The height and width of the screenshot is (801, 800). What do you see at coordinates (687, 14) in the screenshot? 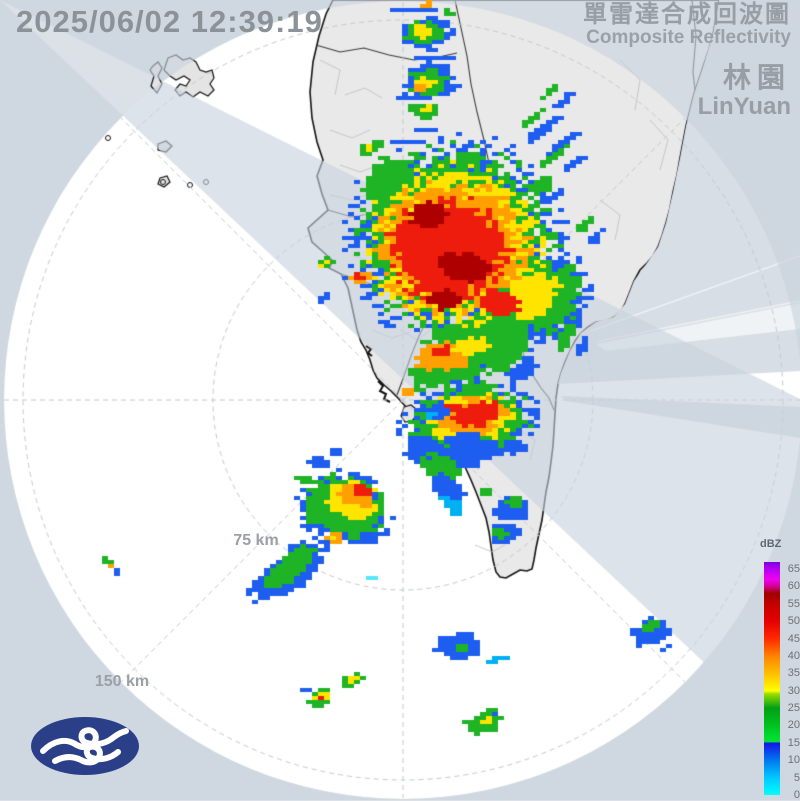
I see `page-title-zh: 單雷達合成回波圖` at bounding box center [687, 14].